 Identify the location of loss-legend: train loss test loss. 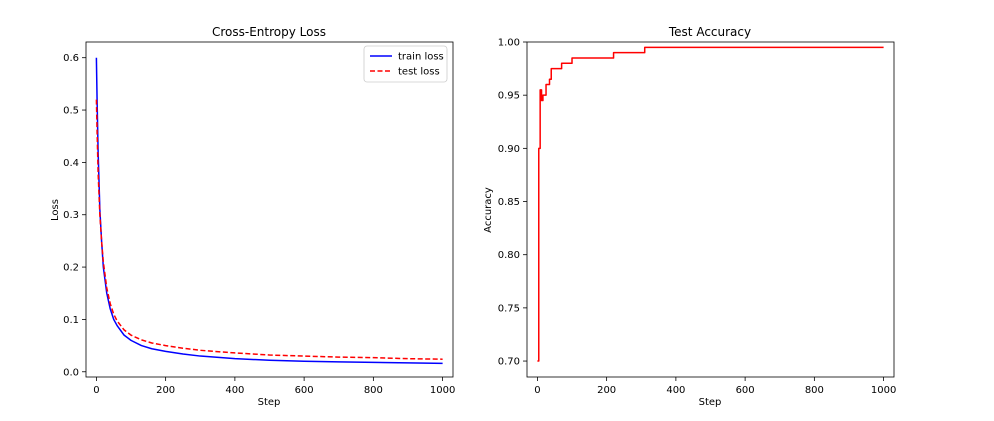
(405, 64).